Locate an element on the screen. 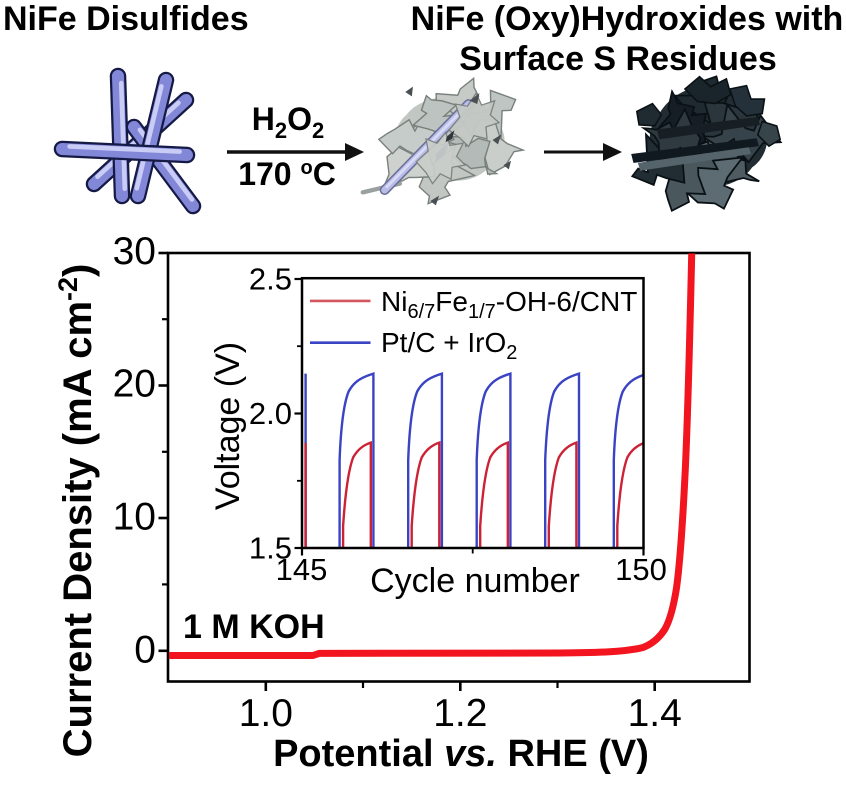  svg-text: 170 oC is located at coordinates (287, 174).